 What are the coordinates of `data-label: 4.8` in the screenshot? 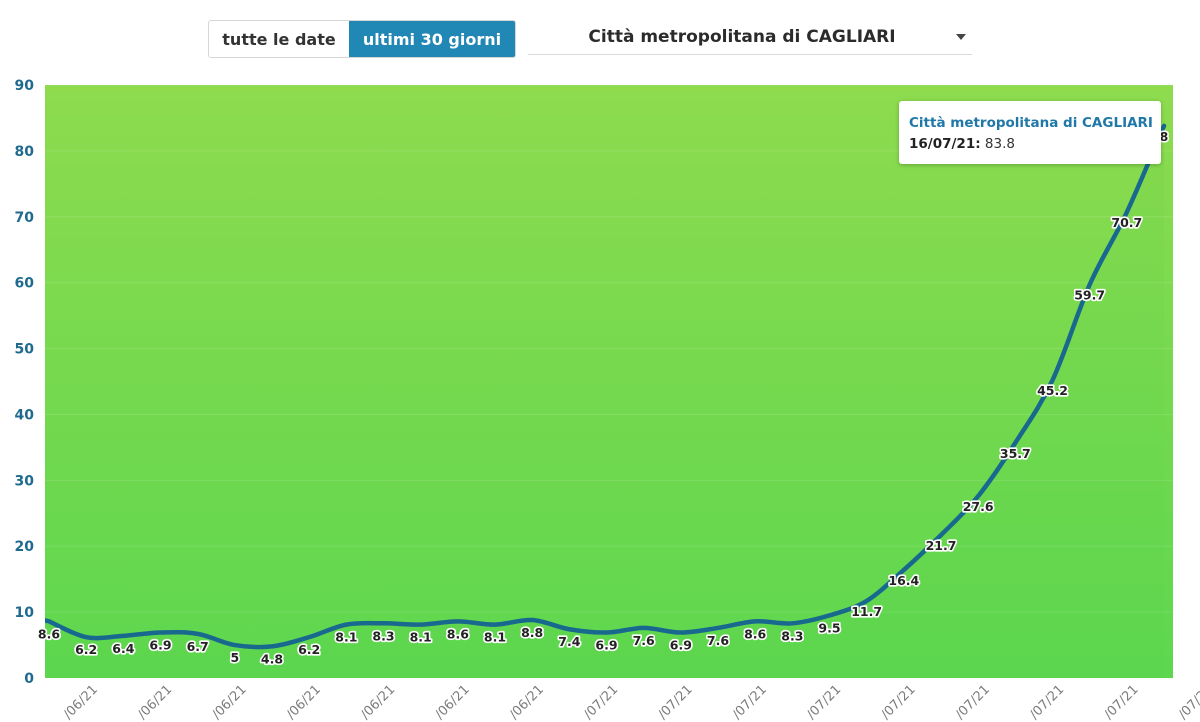 It's located at (272, 658).